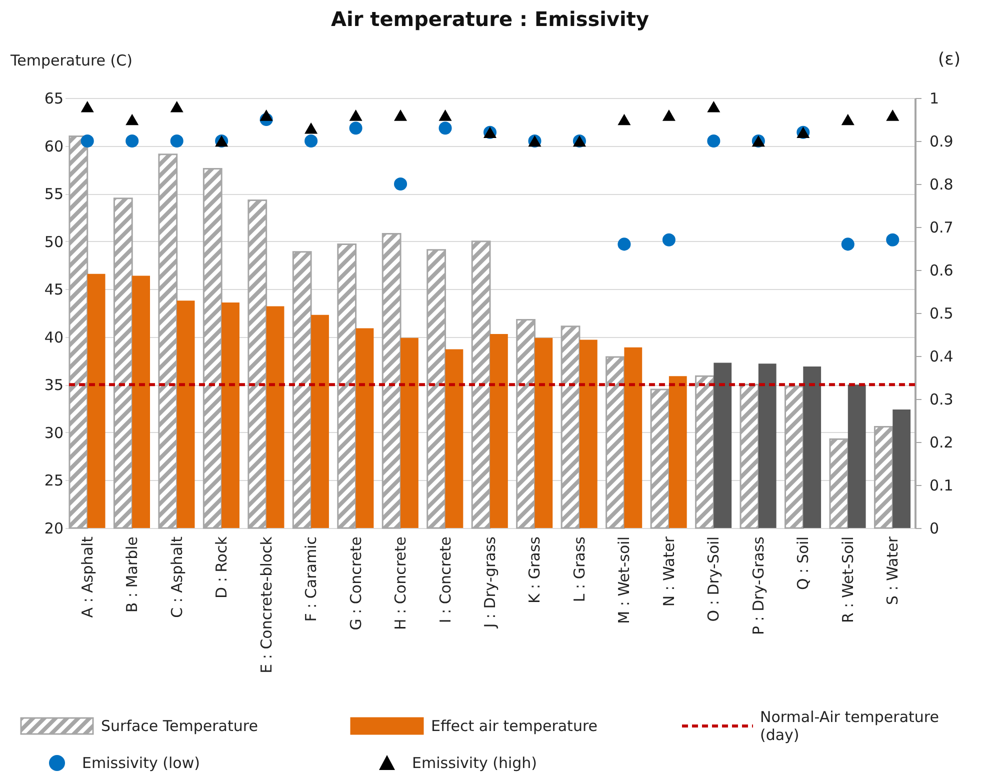 The image size is (986, 775). Describe the element at coordinates (535, 570) in the screenshot. I see `x-tick-label: K : Grass` at that location.